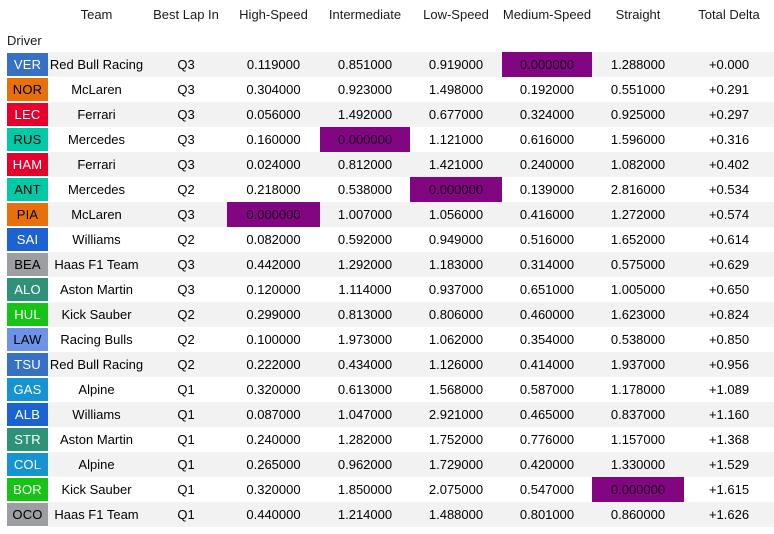 The image size is (774, 534). Describe the element at coordinates (365, 14) in the screenshot. I see `col-header-intermediate: Intermediate` at that location.